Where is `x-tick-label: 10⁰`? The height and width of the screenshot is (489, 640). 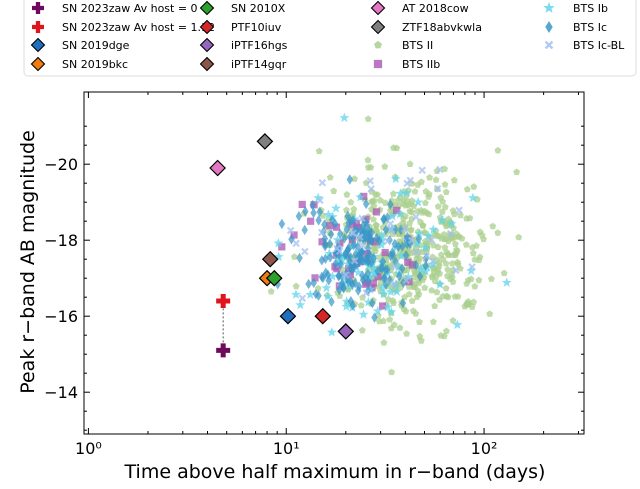
x-tick-label: 10⁰ is located at coordinates (88, 448).